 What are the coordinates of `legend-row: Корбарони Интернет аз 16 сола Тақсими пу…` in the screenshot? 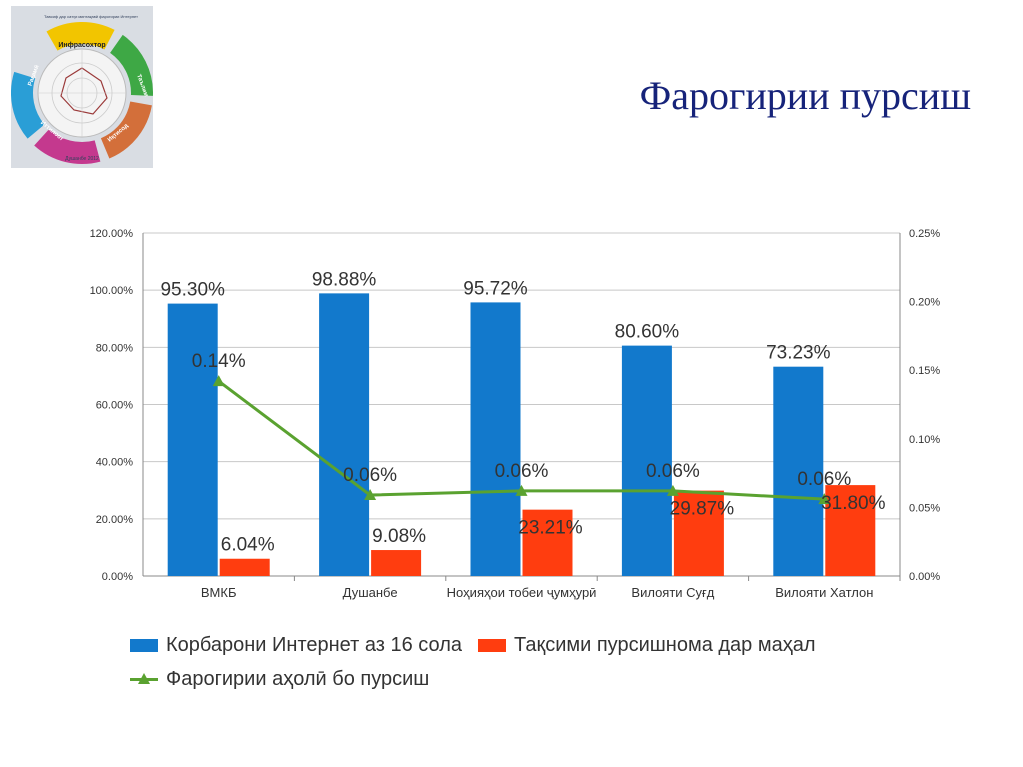 It's located at (481, 645).